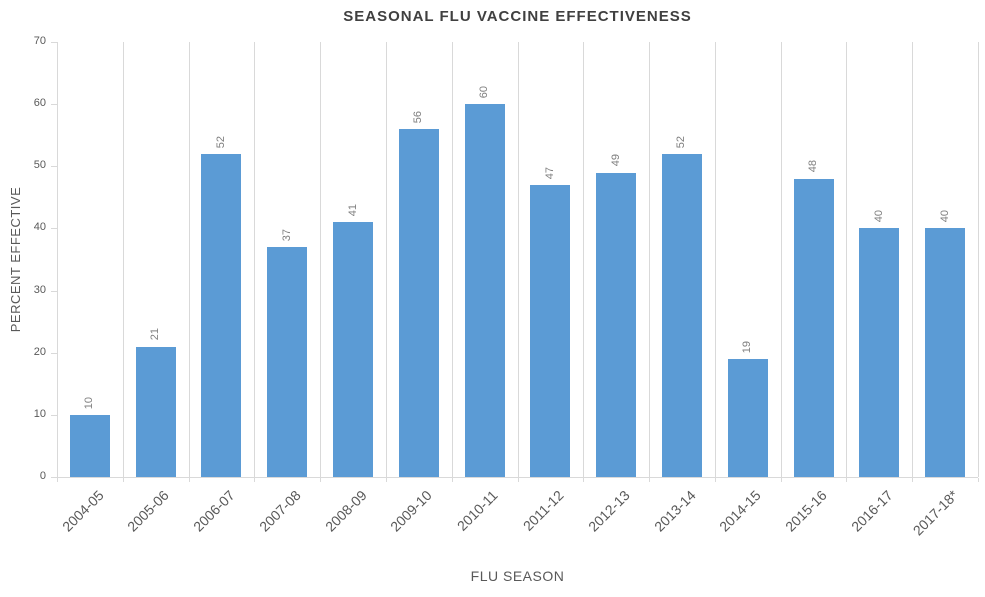 This screenshot has width=985, height=597. Describe the element at coordinates (39, 227) in the screenshot. I see `y-tick-label: 40` at that location.